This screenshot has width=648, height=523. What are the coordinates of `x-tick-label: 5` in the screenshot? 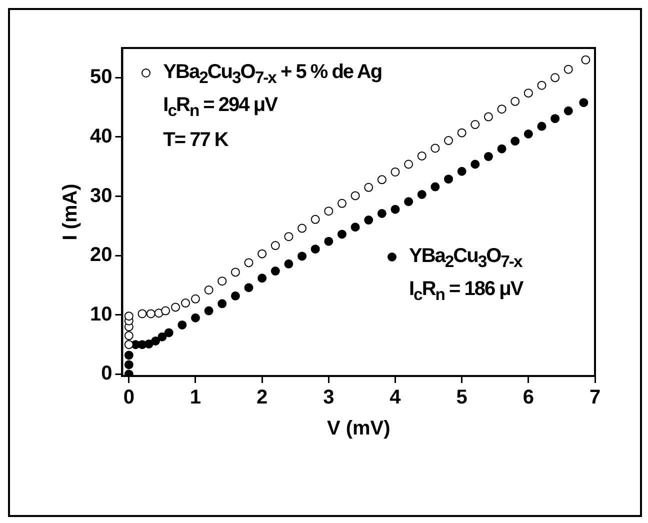 It's located at (462, 397).